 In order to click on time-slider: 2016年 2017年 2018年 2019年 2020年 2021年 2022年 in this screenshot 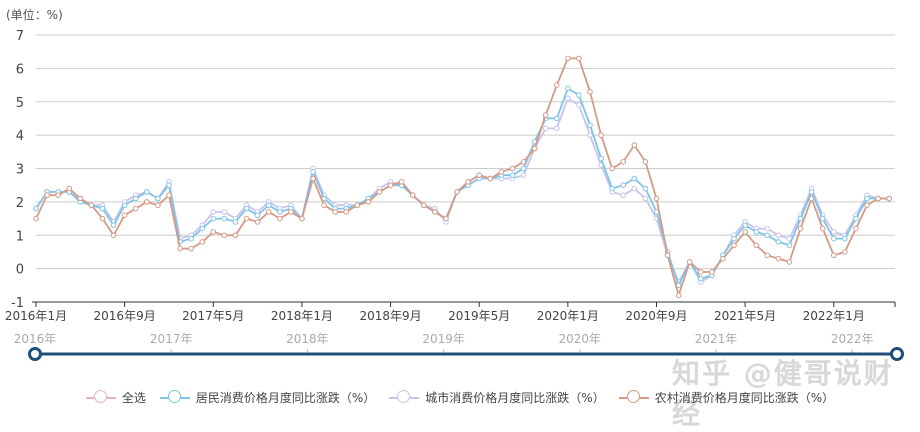, I will do `click(459, 346)`.